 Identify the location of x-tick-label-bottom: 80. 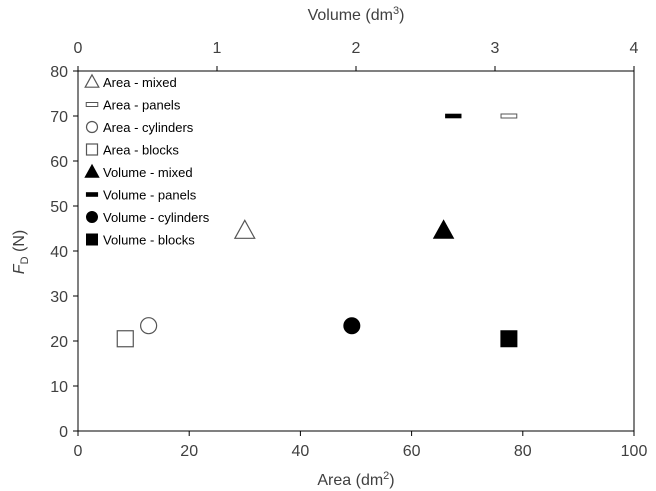
(523, 451).